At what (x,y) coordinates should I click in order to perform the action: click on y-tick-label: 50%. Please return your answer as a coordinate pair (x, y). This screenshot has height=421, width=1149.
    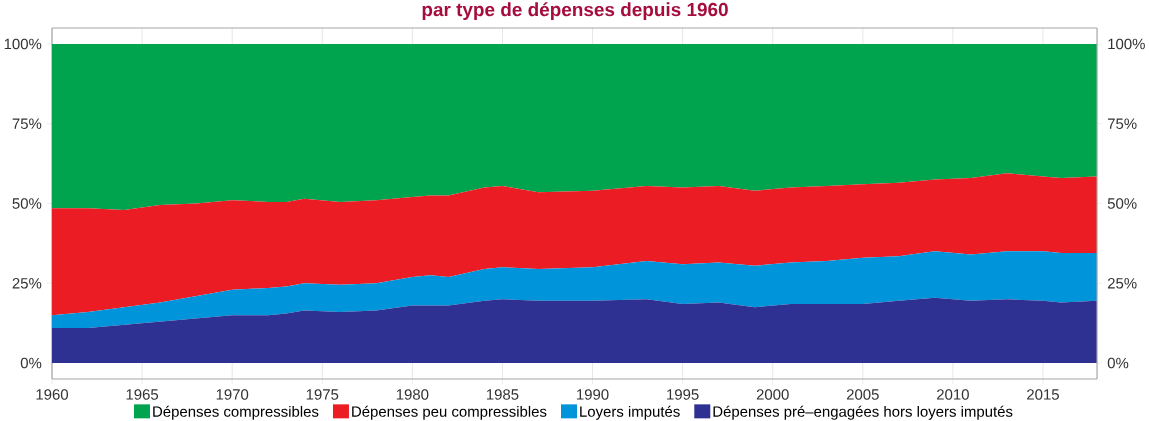
    Looking at the image, I should click on (1122, 203).